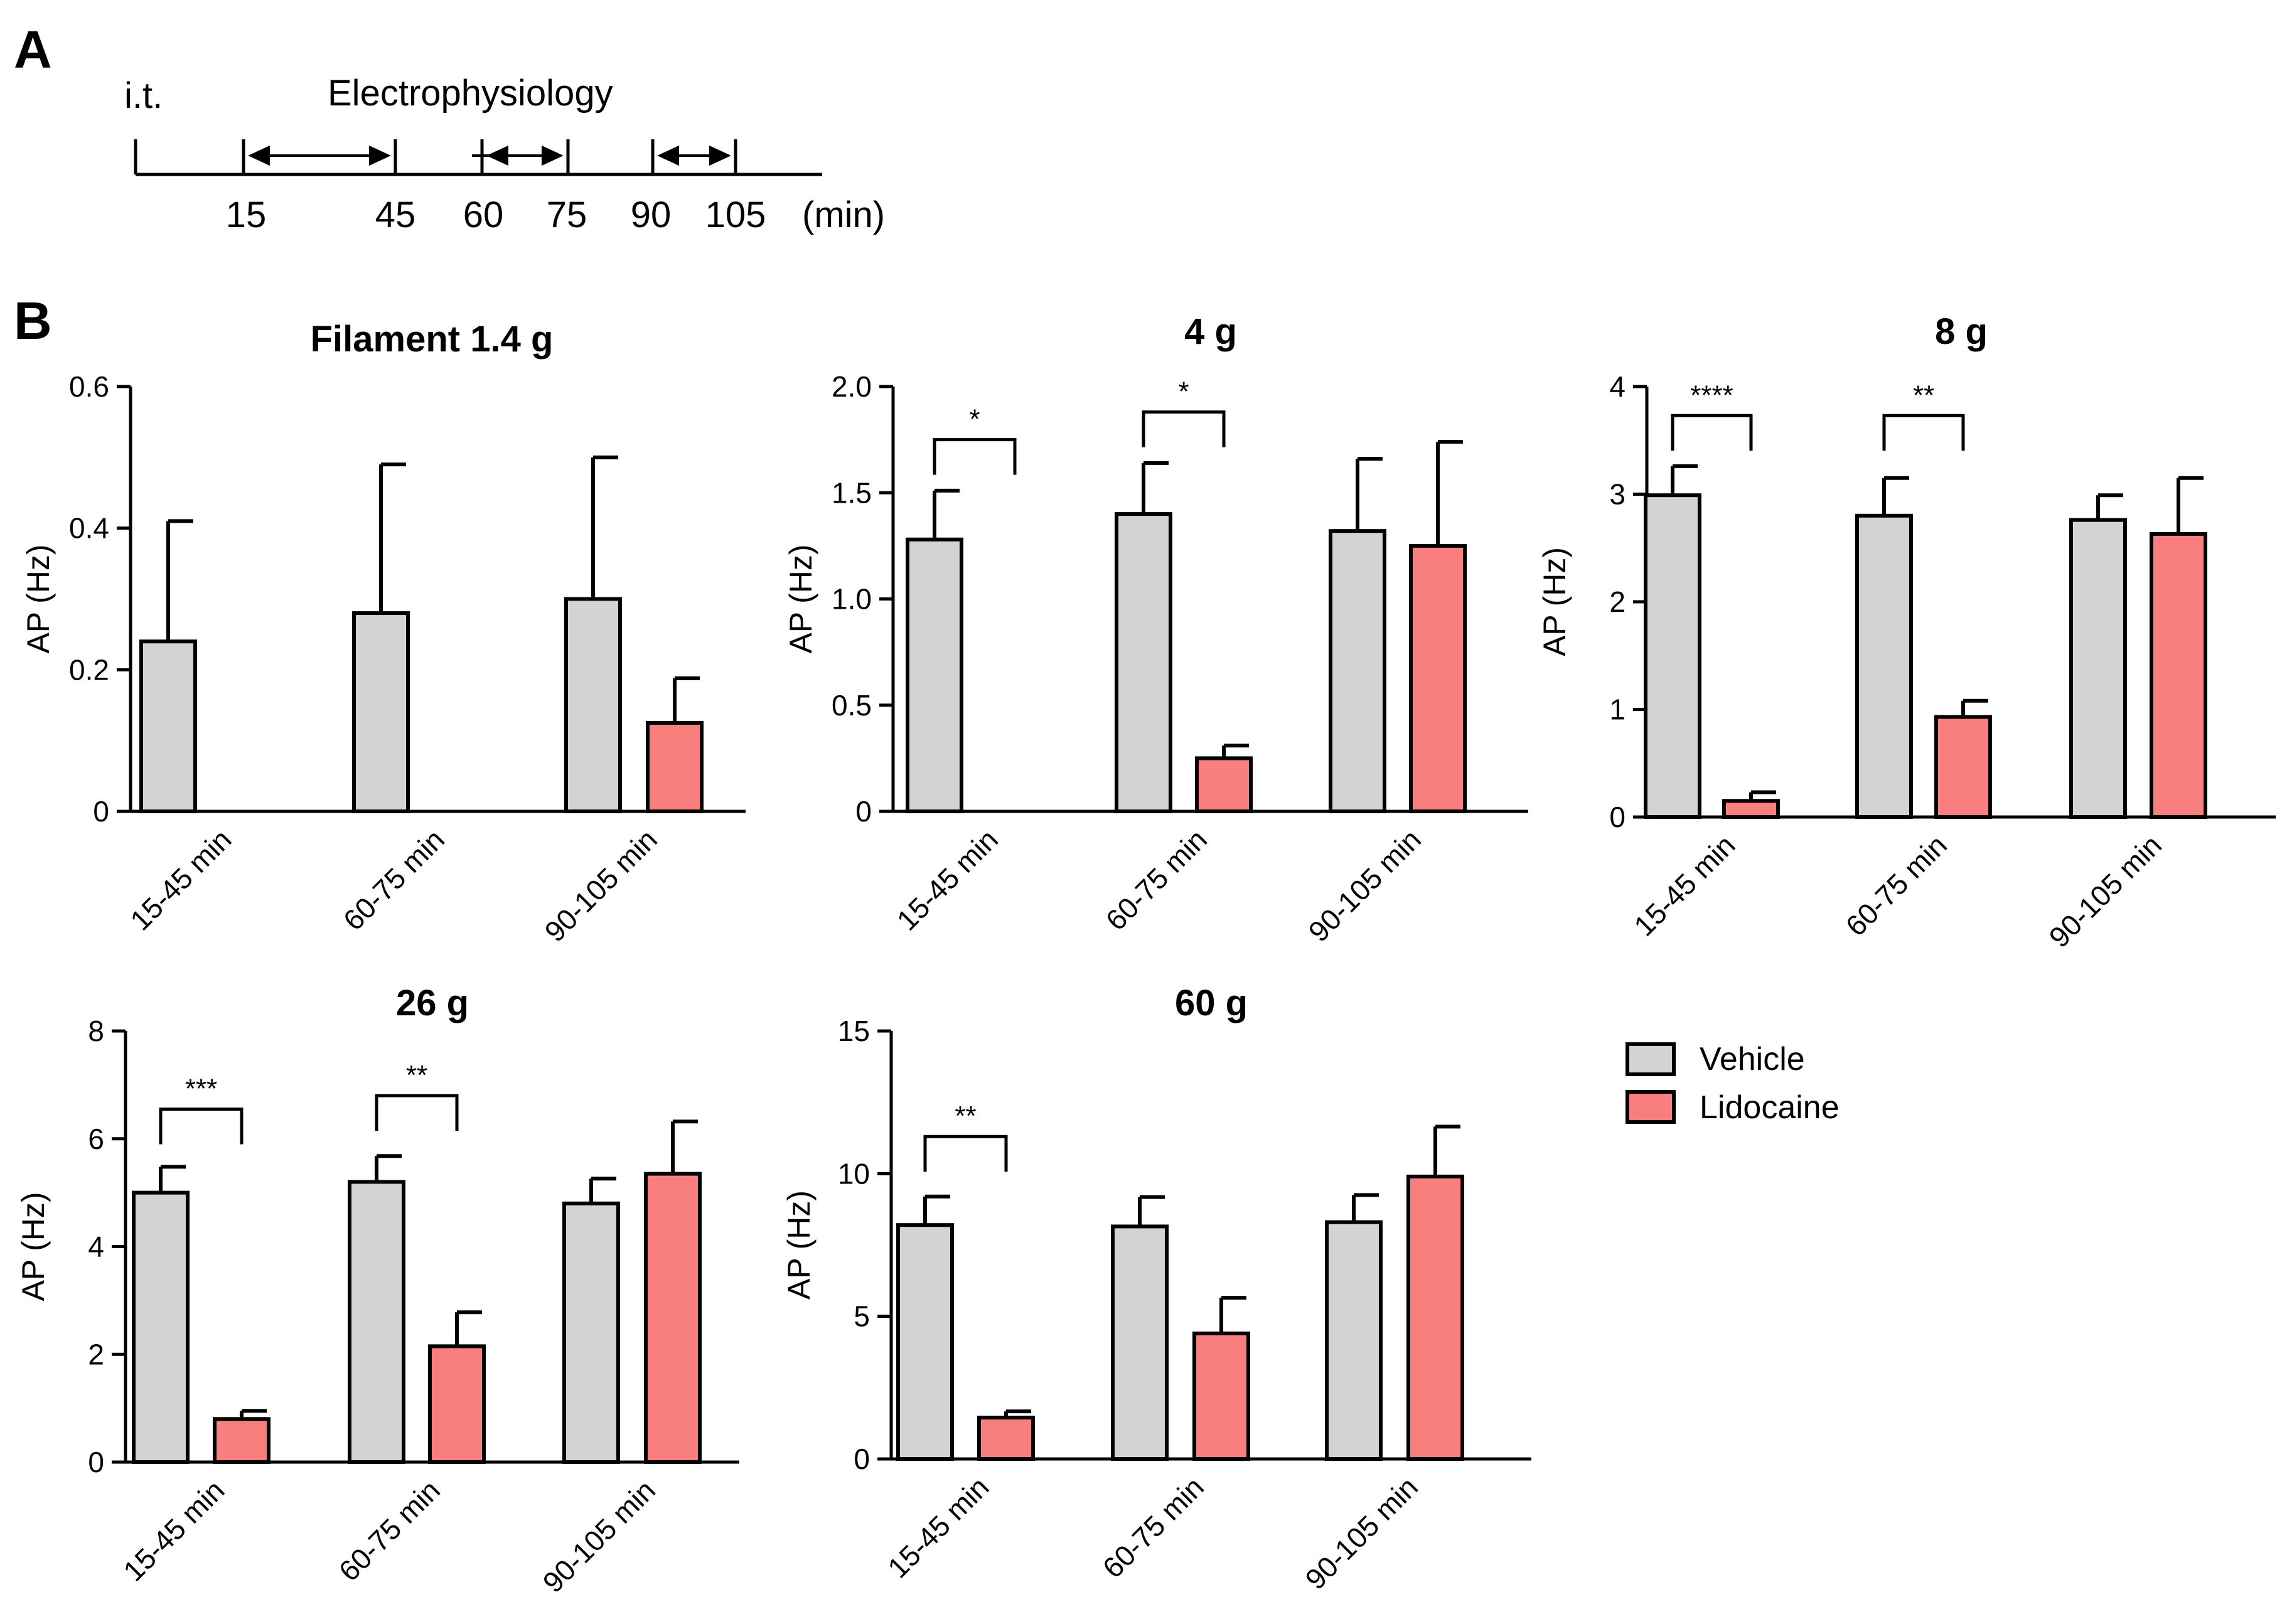 The image size is (2287, 1624). What do you see at coordinates (470, 94) in the screenshot?
I see `recording-label: Electrophysiology` at bounding box center [470, 94].